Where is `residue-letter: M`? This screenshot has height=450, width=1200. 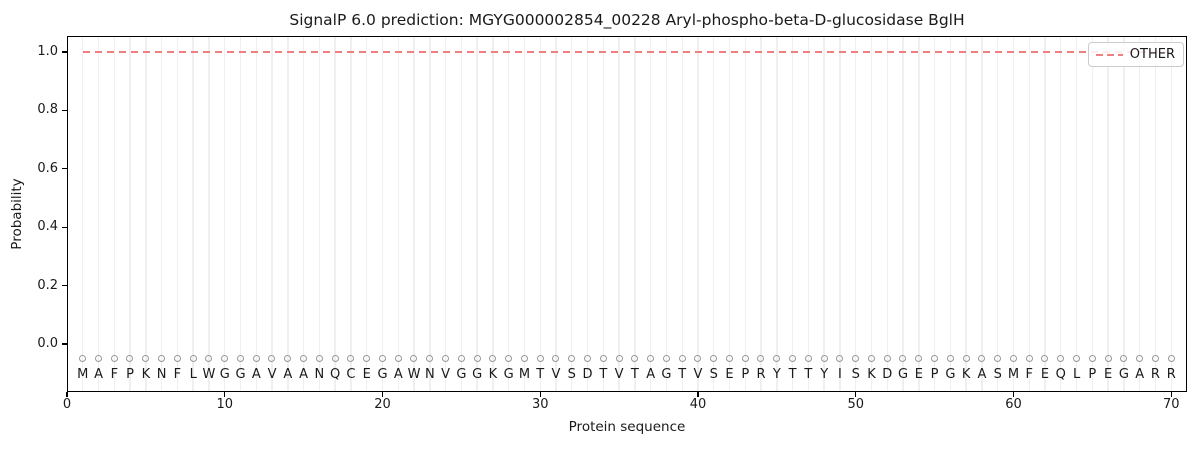 residue-letter: M is located at coordinates (524, 374).